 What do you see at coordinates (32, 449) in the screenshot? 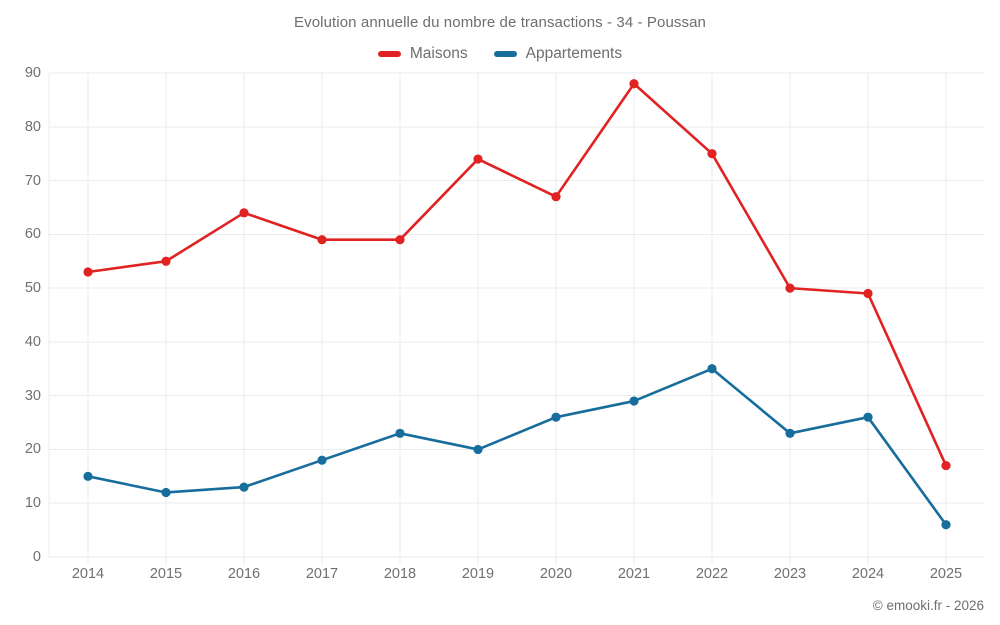
I see `y-tick-label: 20` at bounding box center [32, 449].